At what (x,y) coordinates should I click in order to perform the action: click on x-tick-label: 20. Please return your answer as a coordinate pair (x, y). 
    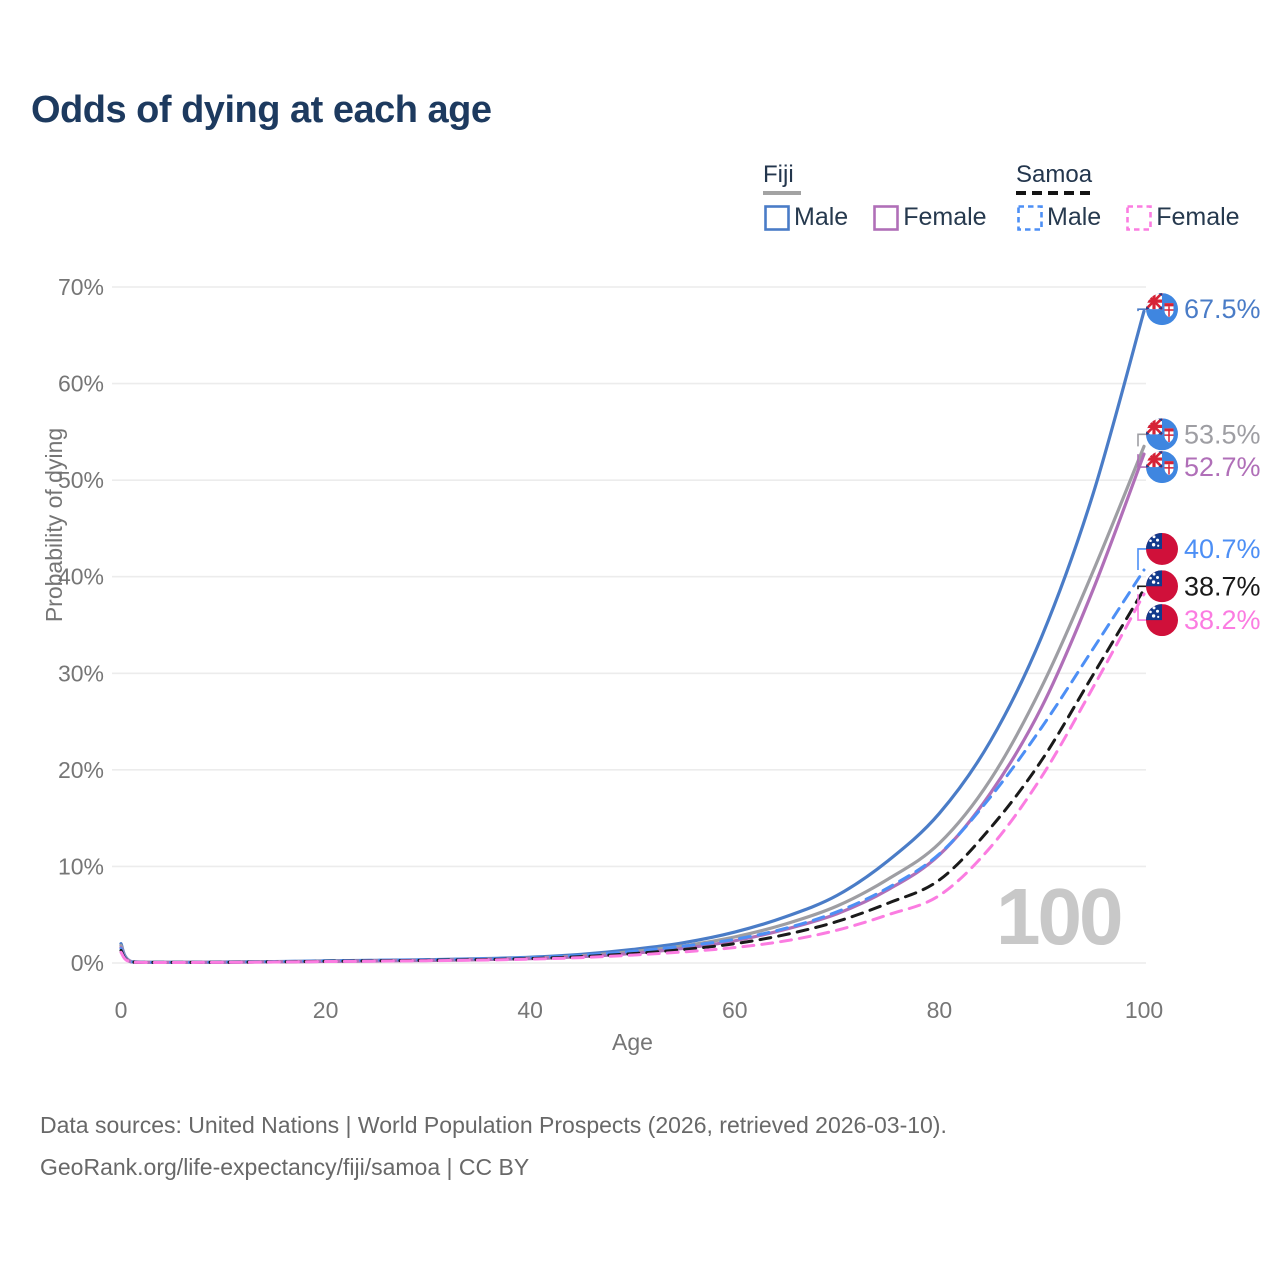
    Looking at the image, I should click on (326, 1010).